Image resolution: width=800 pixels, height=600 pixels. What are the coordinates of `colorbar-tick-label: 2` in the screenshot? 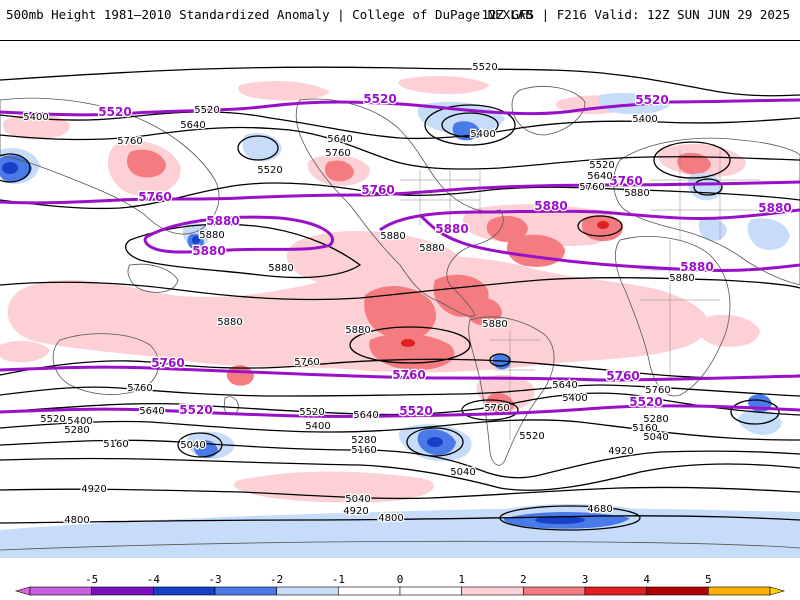 It's located at (523, 579).